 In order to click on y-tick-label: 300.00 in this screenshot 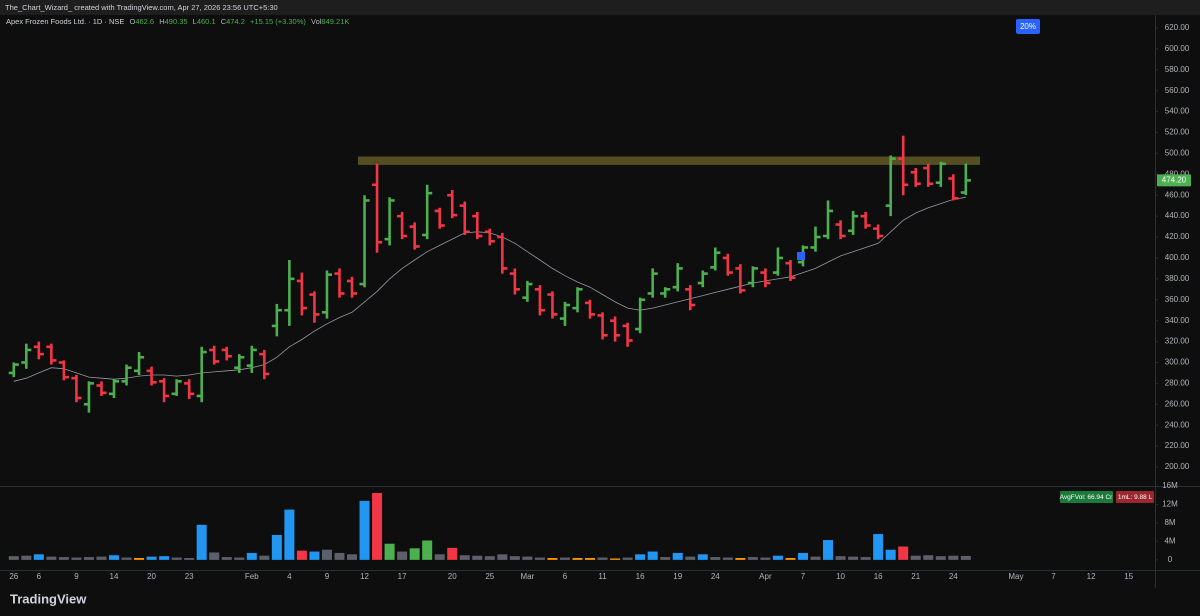, I will do `click(1177, 362)`.